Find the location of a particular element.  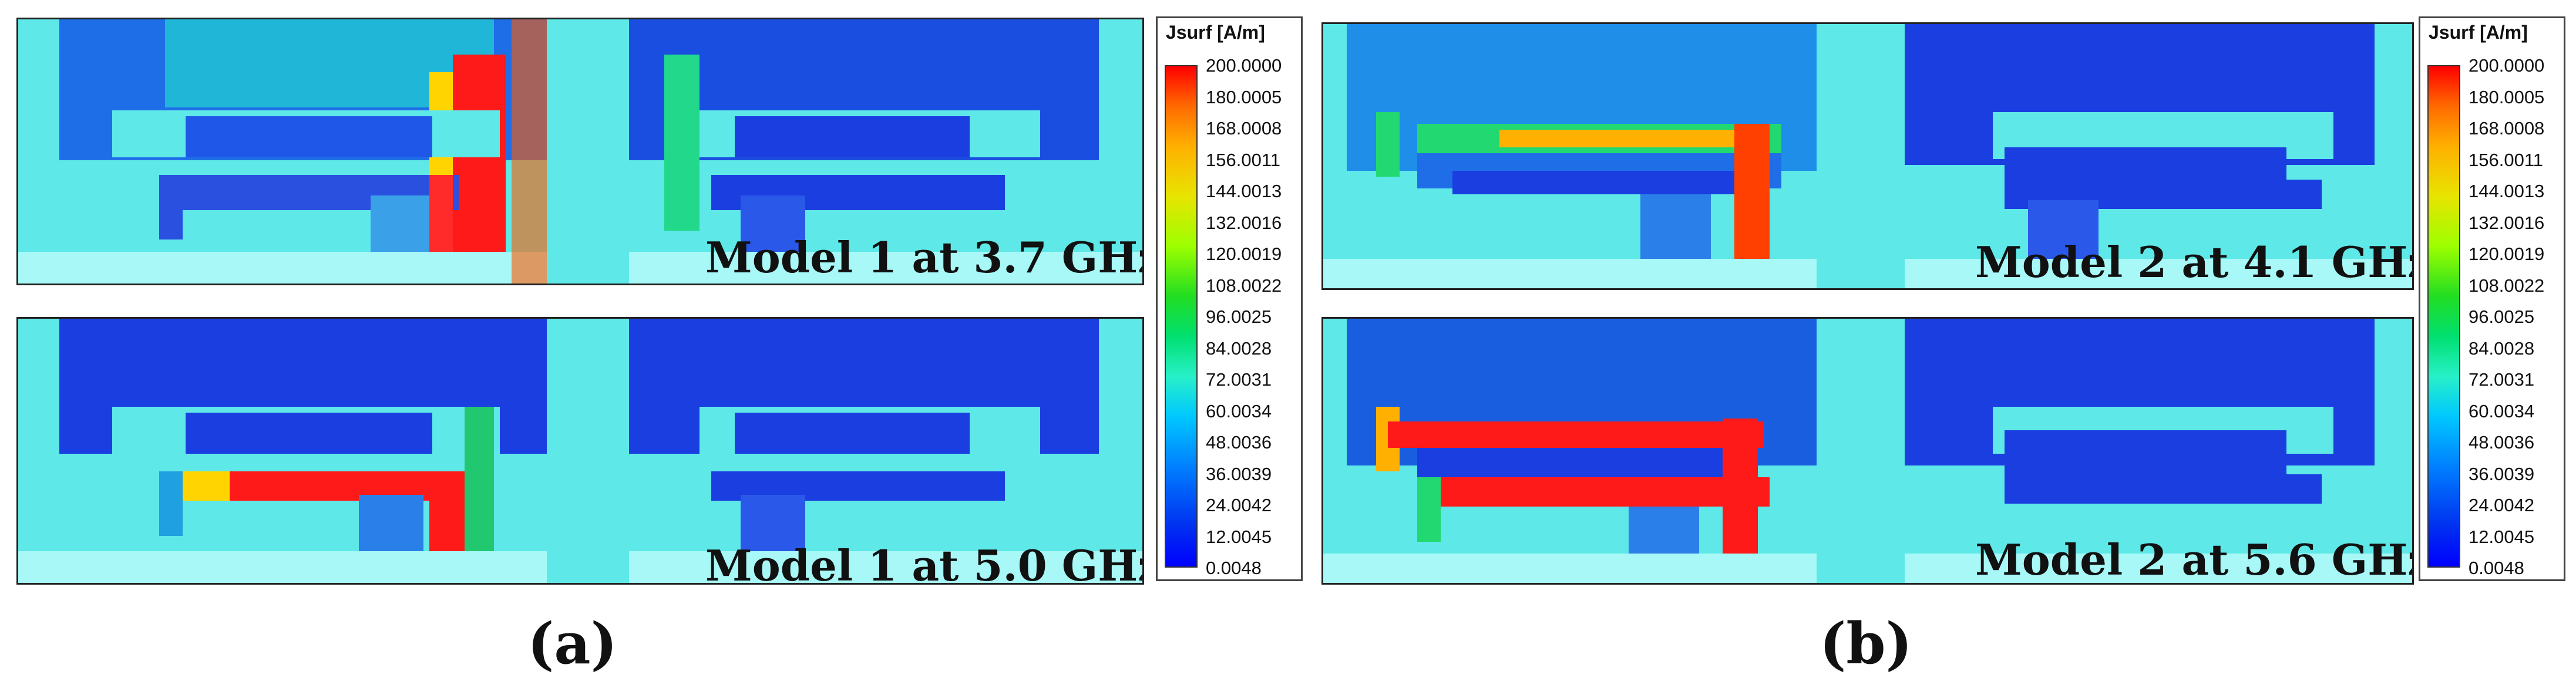

model-label: Model 1 at 5.0 GHz is located at coordinates (925, 563).